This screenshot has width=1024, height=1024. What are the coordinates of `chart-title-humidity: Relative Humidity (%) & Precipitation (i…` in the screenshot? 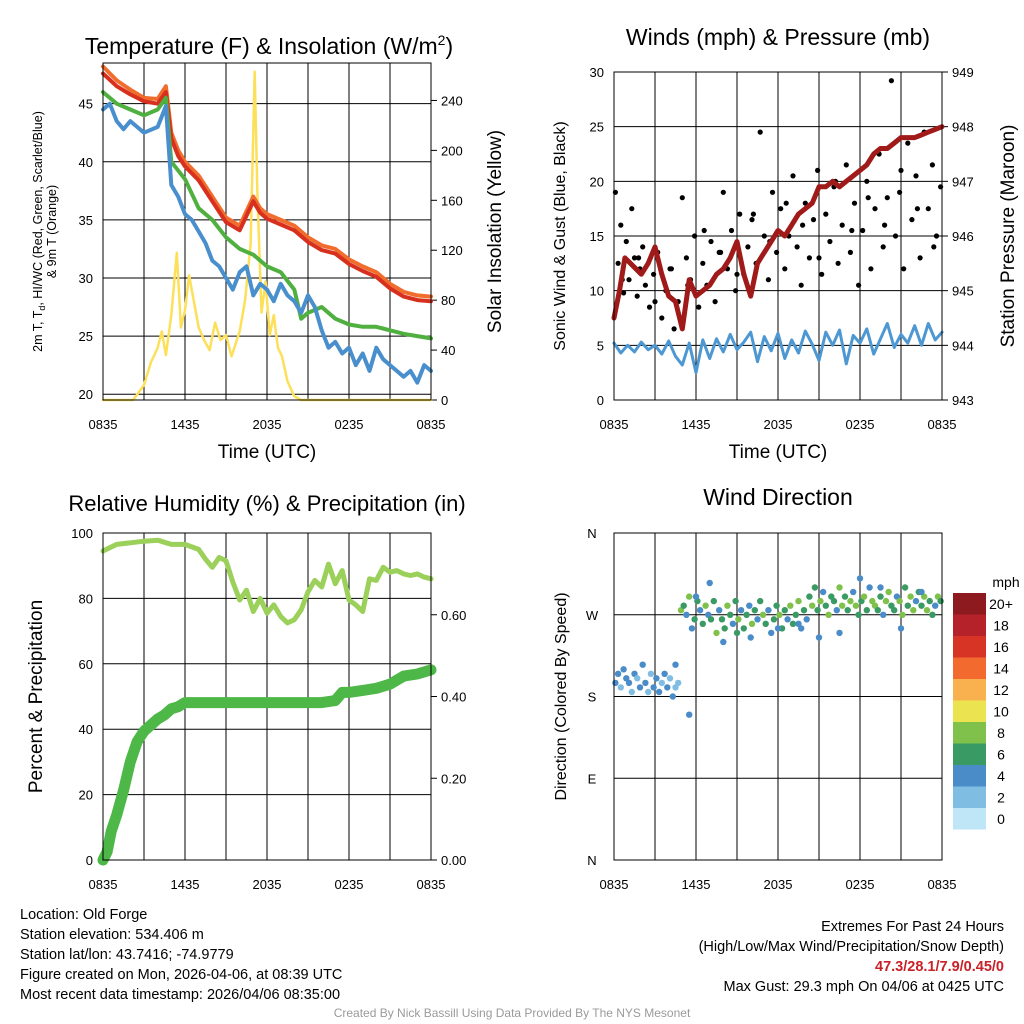 It's located at (266, 503).